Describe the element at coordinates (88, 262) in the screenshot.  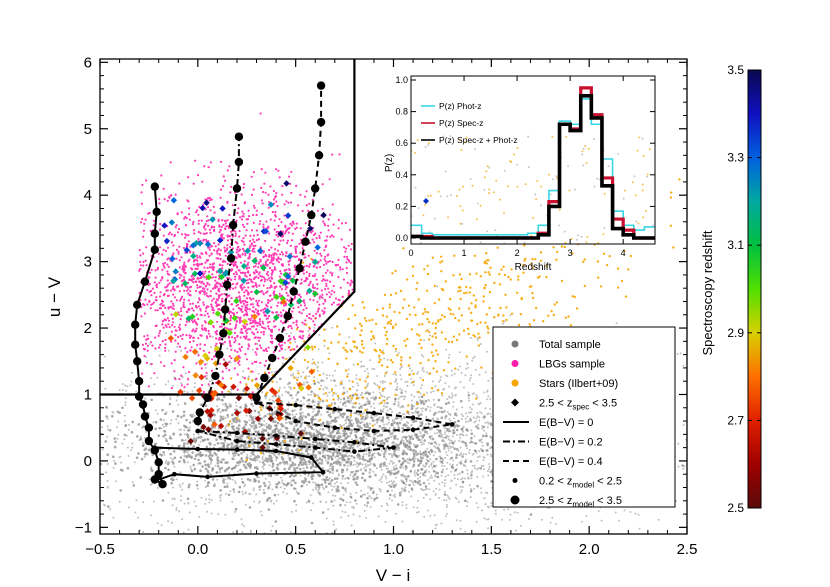
I see `y-tick-label: 3` at that location.